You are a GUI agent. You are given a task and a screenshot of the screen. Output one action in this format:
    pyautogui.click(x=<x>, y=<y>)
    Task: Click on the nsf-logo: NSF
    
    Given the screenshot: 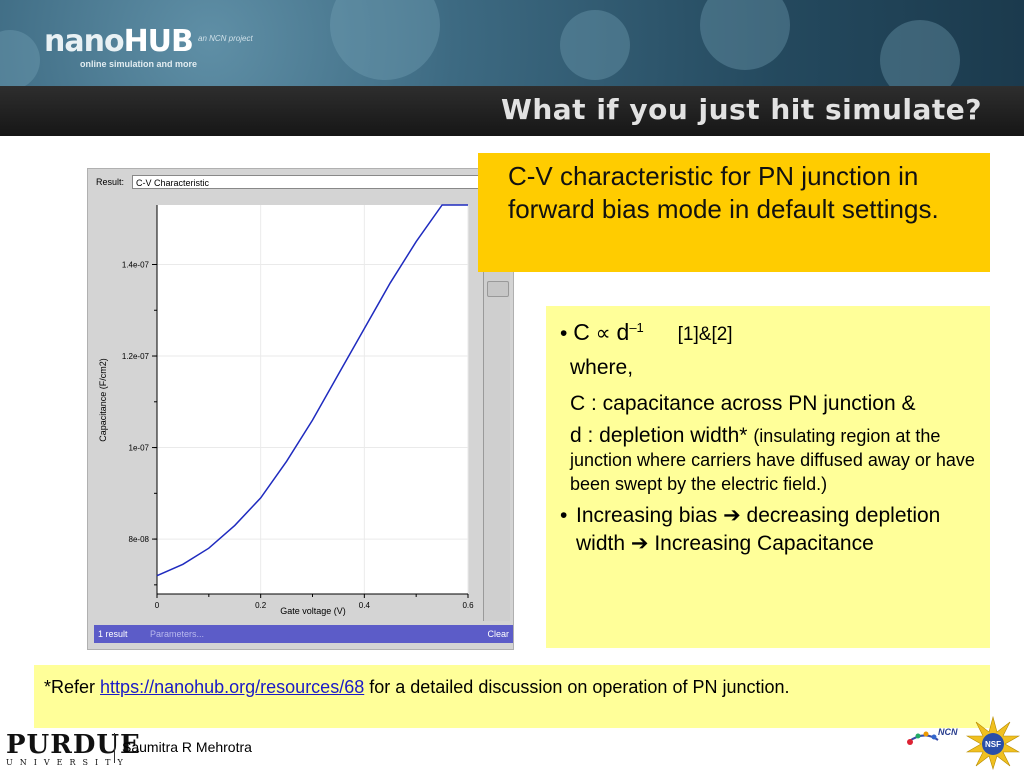 What is the action you would take?
    pyautogui.click(x=993, y=743)
    